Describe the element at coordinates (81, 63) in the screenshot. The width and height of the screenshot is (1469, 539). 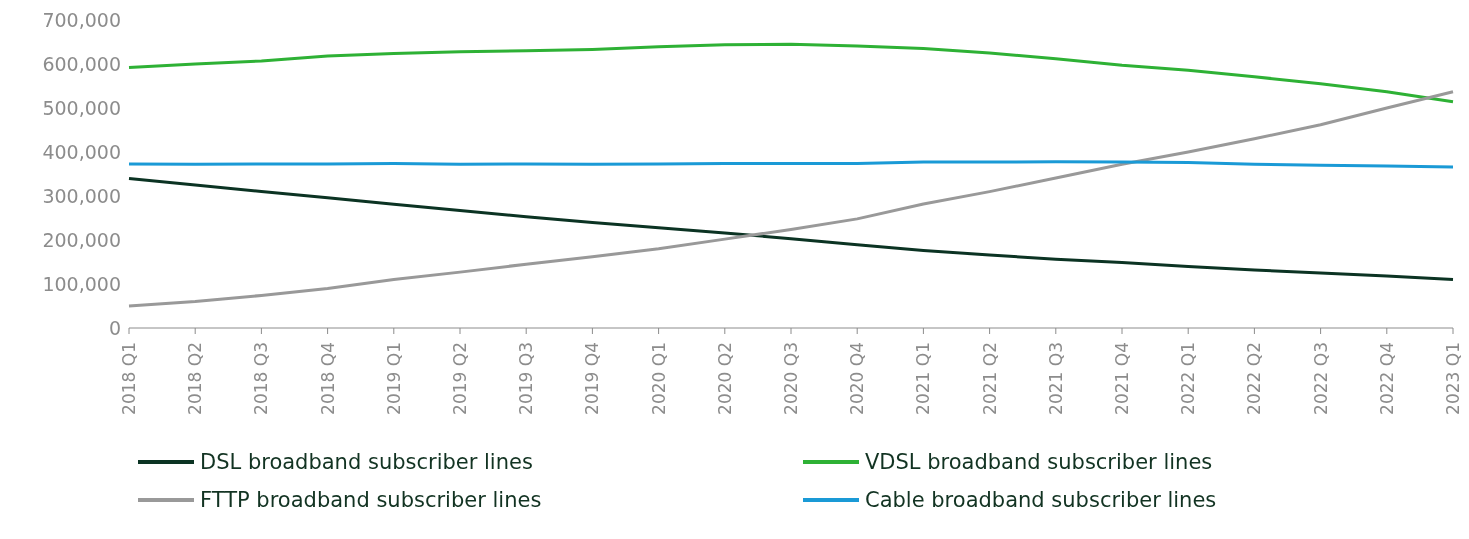
I see `y-tick-label: 600,000` at that location.